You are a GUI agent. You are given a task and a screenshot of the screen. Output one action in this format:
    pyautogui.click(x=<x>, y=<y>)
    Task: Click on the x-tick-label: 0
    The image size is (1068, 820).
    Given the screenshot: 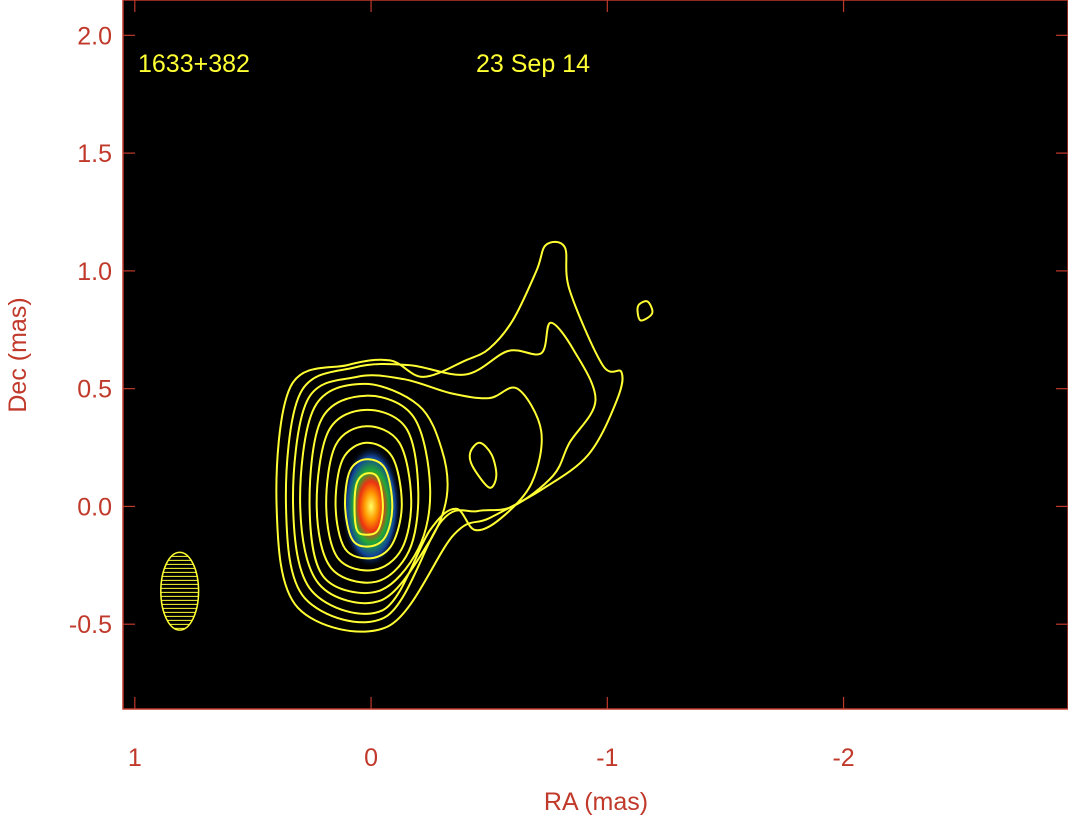 What is the action you would take?
    pyautogui.click(x=371, y=758)
    